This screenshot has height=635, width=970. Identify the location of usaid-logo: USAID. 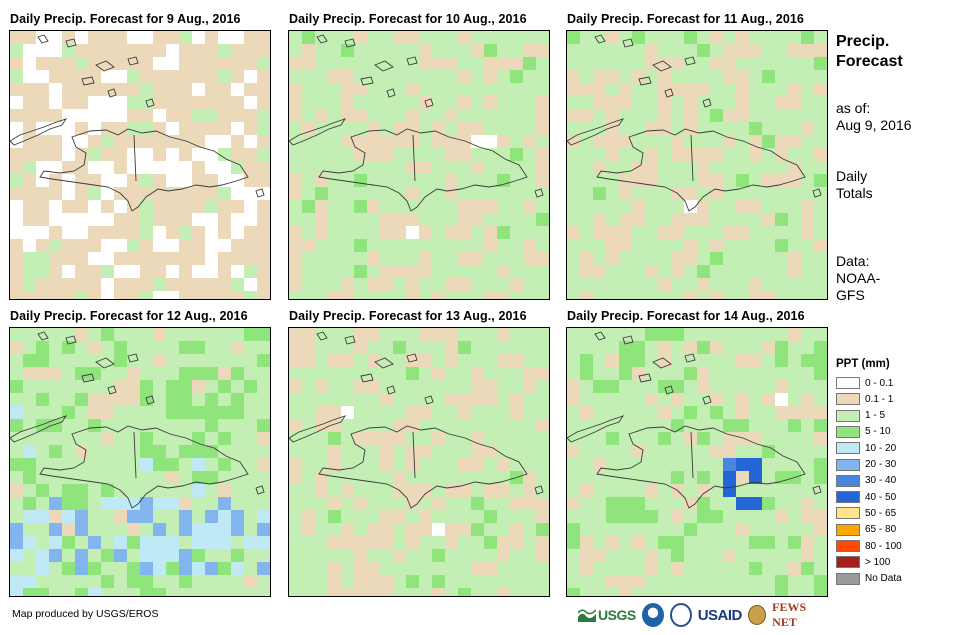
(720, 615).